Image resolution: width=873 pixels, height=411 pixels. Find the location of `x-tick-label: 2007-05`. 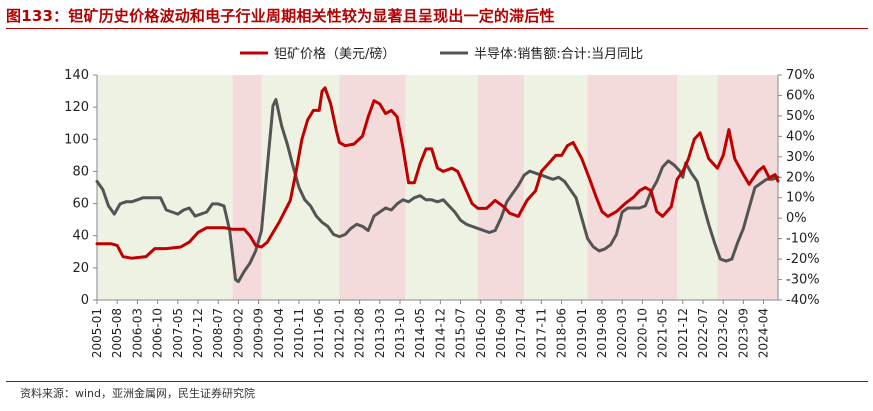

x-tick-label: 2007-05 is located at coordinates (178, 333).